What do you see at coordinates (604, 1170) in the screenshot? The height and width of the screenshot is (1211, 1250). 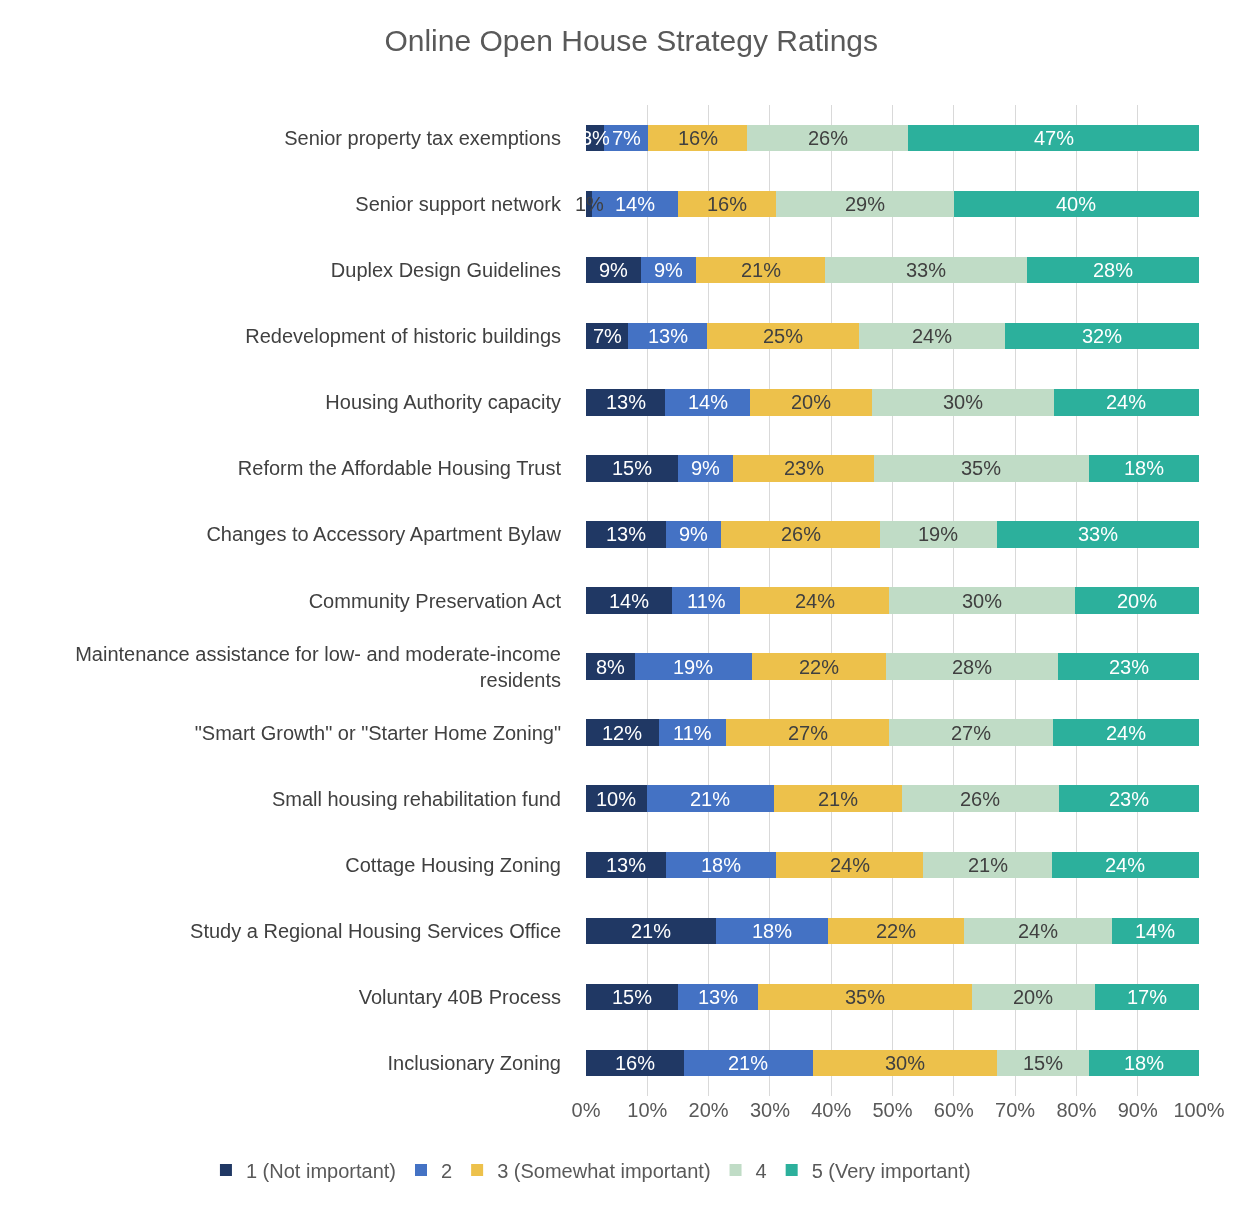 I see `legend-label: 3 (Somewhat important)` at bounding box center [604, 1170].